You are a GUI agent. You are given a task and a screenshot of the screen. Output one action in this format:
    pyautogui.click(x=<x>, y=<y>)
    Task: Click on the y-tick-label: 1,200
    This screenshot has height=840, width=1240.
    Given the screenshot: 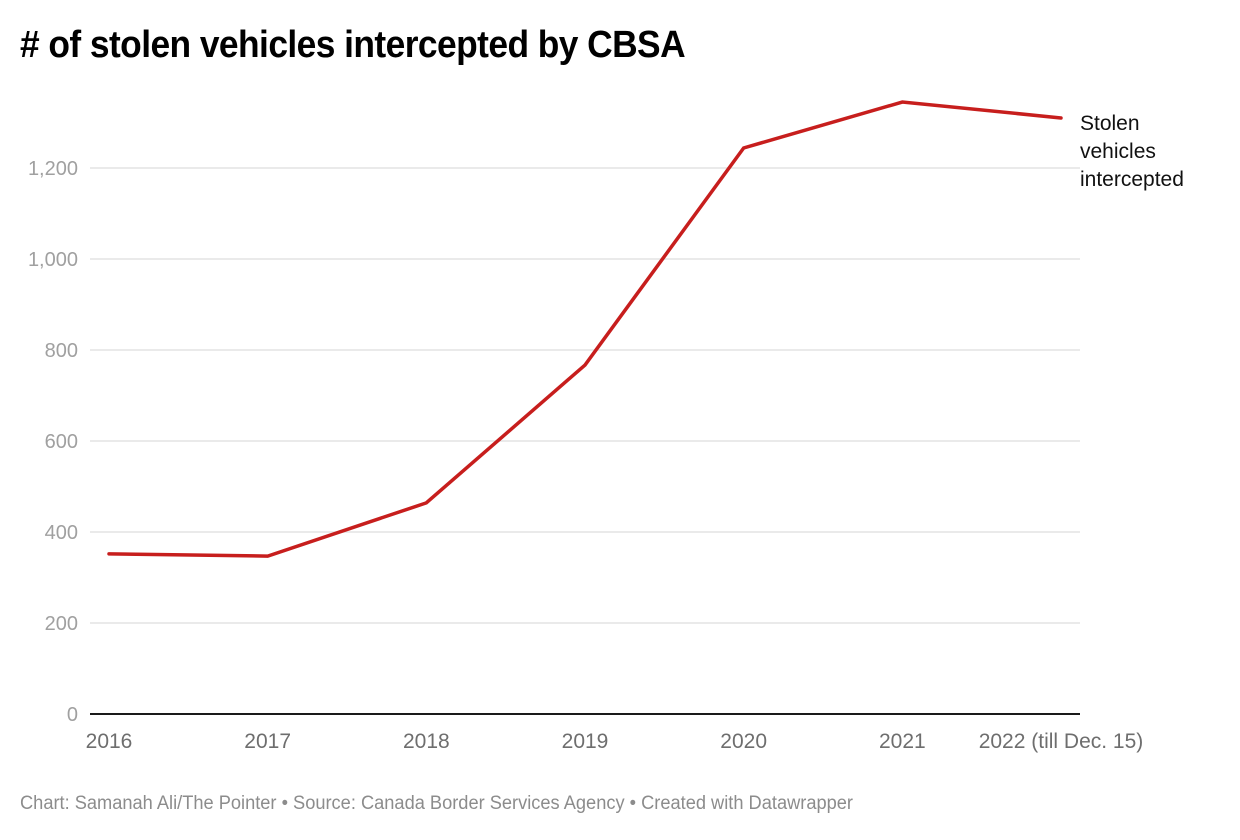 What is the action you would take?
    pyautogui.click(x=53, y=169)
    